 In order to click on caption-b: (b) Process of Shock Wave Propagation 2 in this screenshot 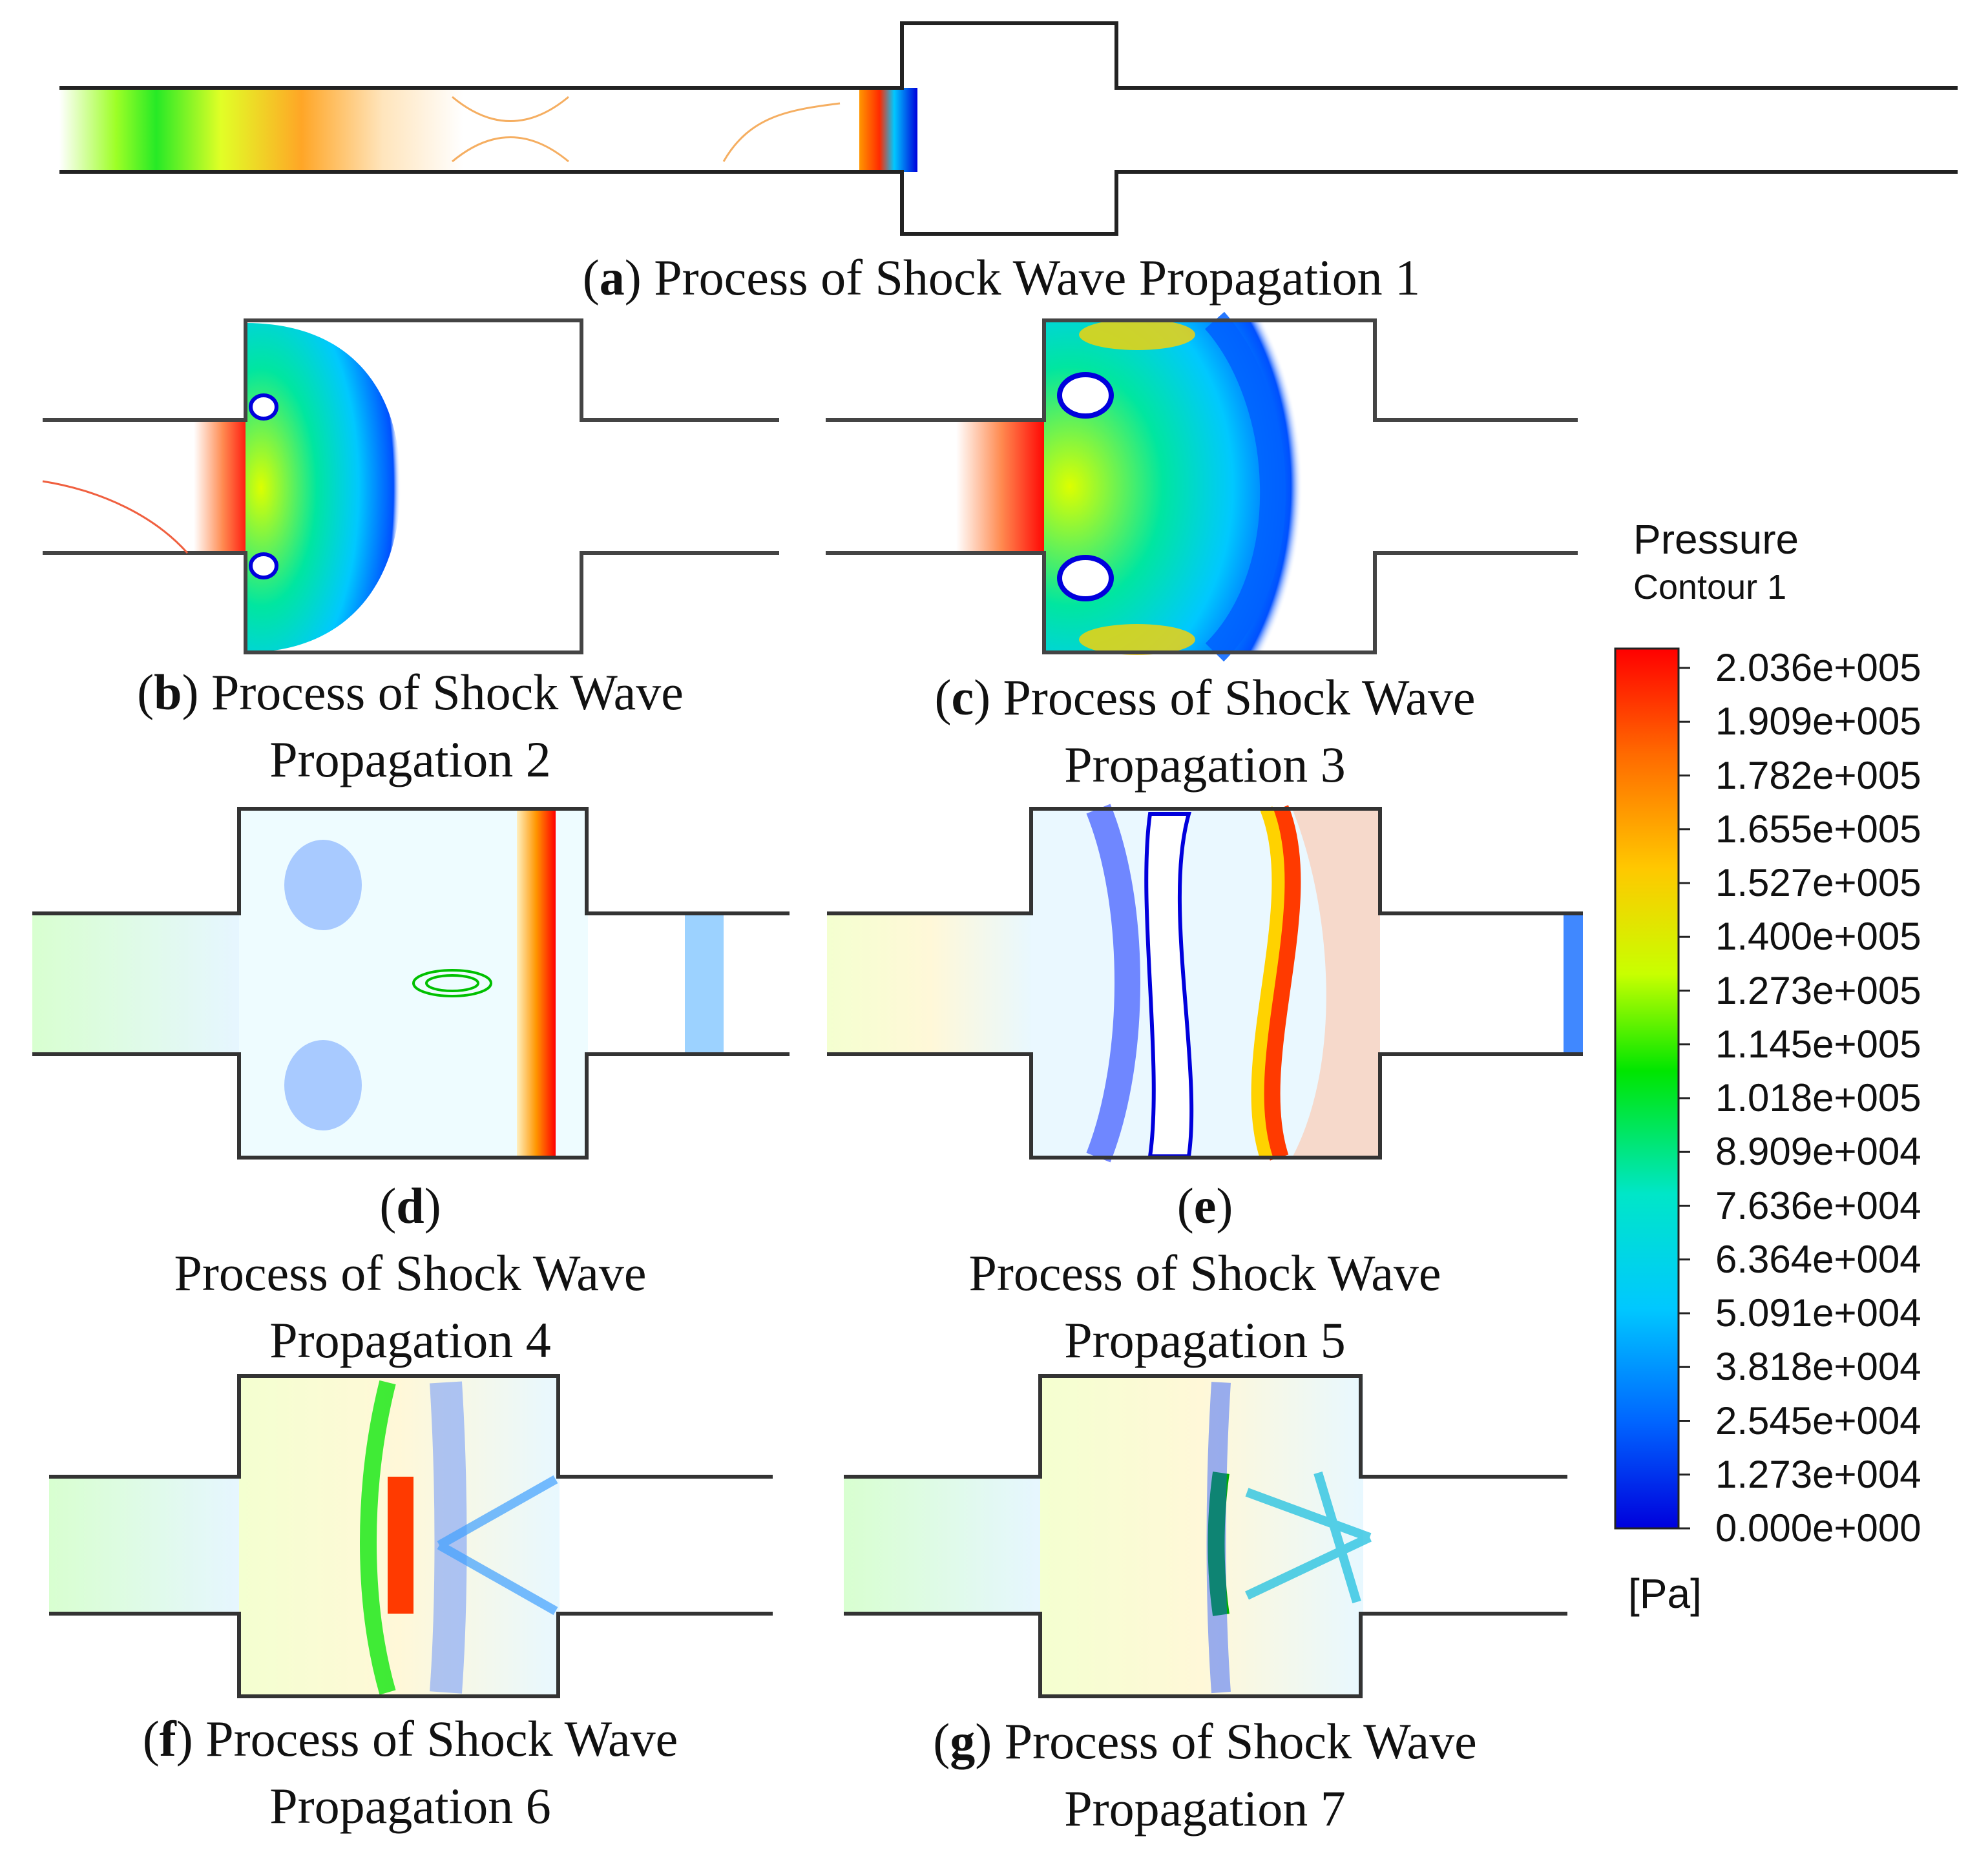, I will do `click(410, 726)`.